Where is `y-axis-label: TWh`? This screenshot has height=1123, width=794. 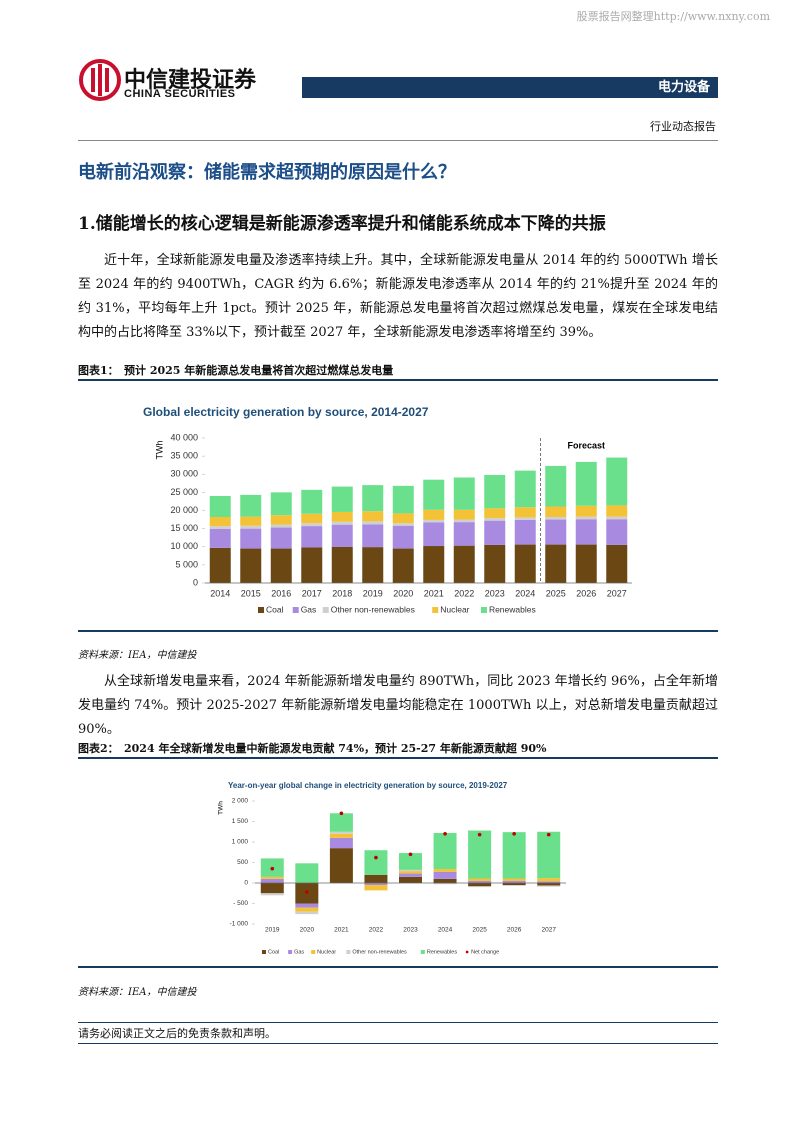 y-axis-label: TWh is located at coordinates (159, 450).